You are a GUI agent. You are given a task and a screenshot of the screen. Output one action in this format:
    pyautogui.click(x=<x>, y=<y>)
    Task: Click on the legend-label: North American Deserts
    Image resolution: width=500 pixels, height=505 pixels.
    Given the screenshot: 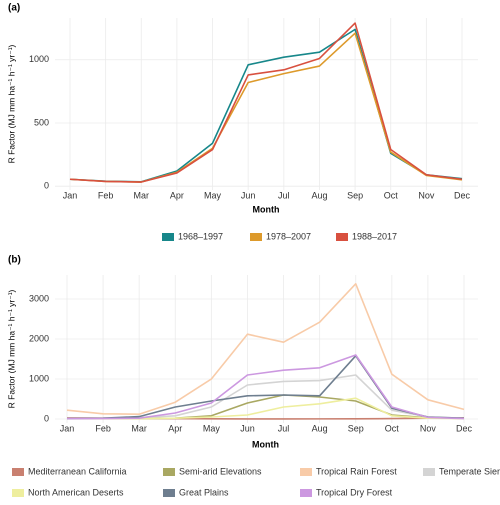 What is the action you would take?
    pyautogui.click(x=76, y=492)
    